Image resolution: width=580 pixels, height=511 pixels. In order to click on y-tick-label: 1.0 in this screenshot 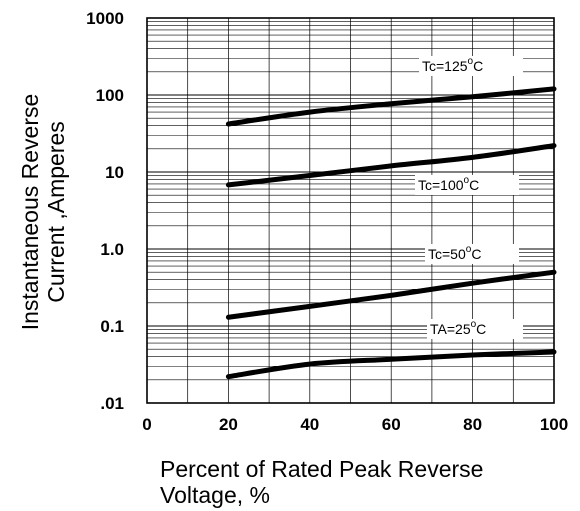, I will do `click(112, 249)`.